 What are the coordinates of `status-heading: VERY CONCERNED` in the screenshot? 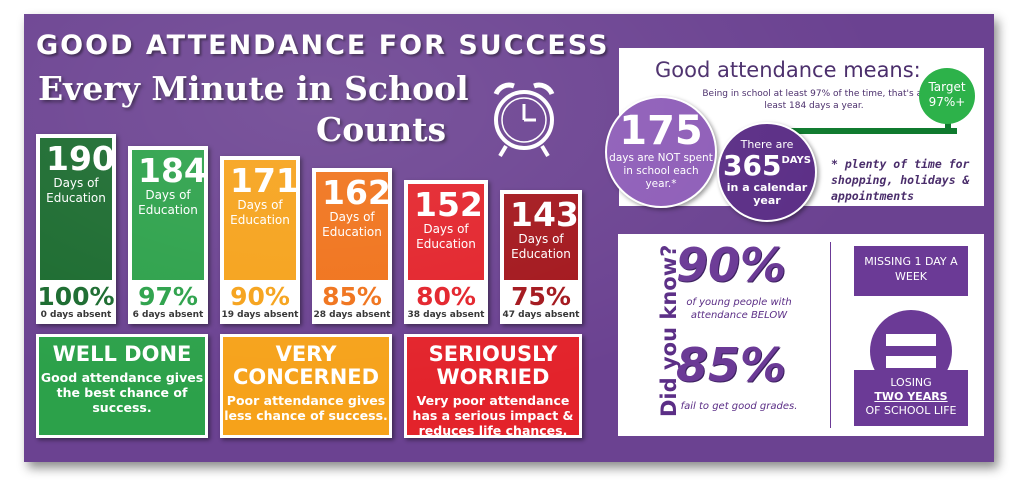 It's located at (306, 365).